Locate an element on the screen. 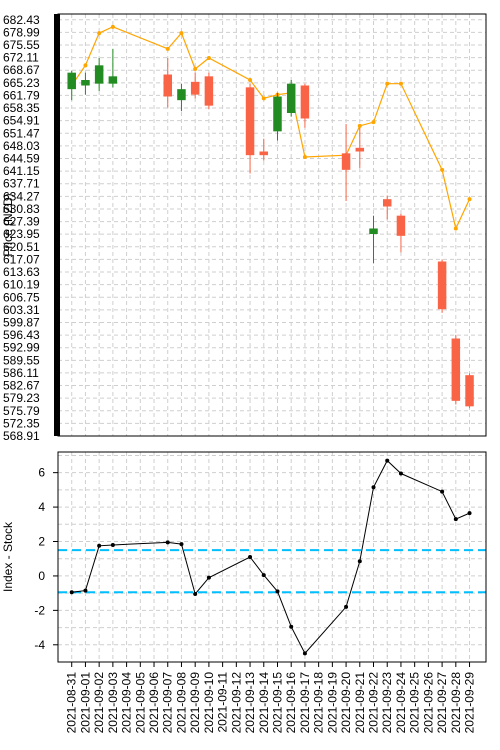 Image resolution: width=500 pixels, height=750 pixels. date-tick-label: 2021-09-18 is located at coordinates (319, 703).